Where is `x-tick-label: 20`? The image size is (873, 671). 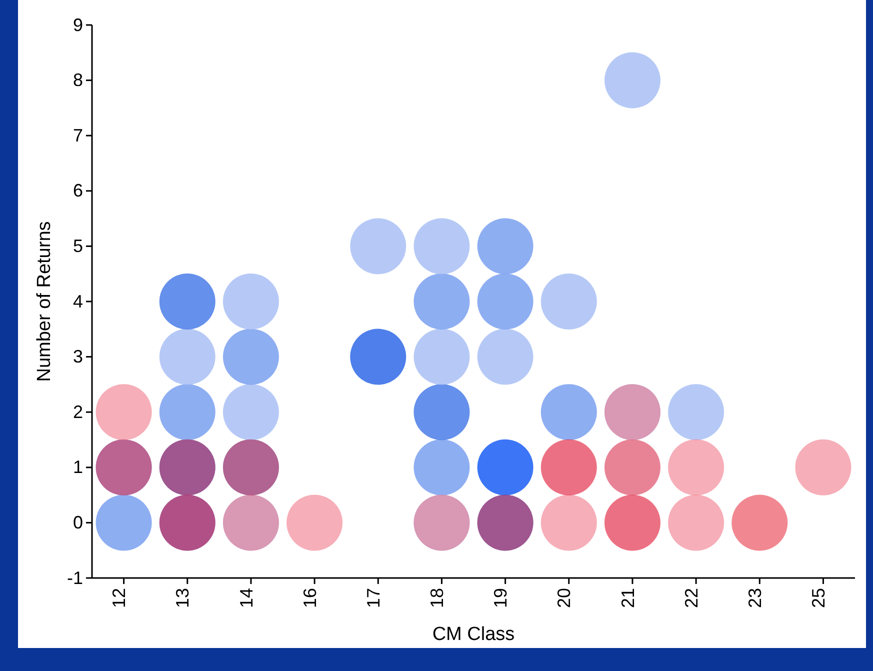 x-tick-label: 20 is located at coordinates (564, 598).